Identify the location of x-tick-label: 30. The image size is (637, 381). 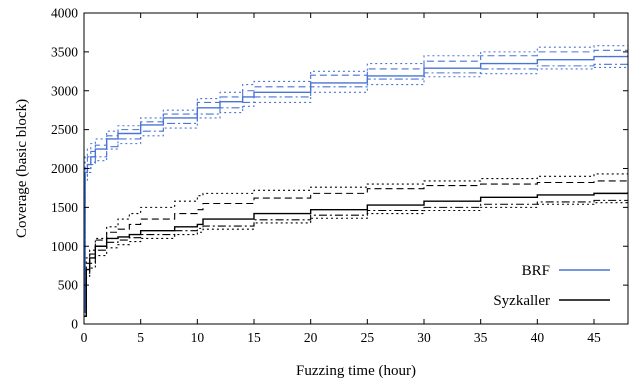
(424, 337).